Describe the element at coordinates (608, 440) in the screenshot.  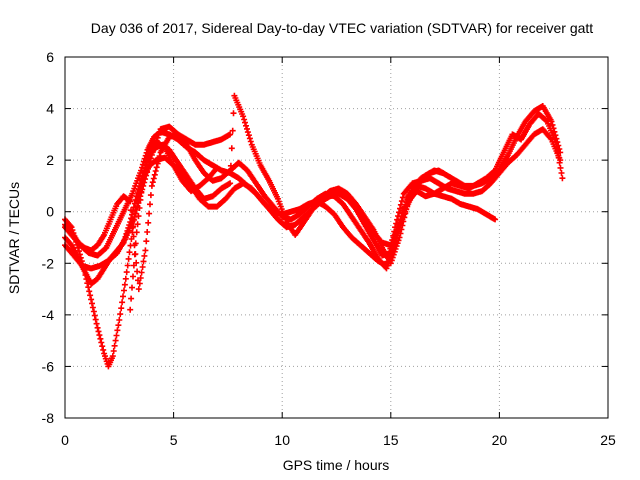
I see `x-tick-label: 25` at that location.